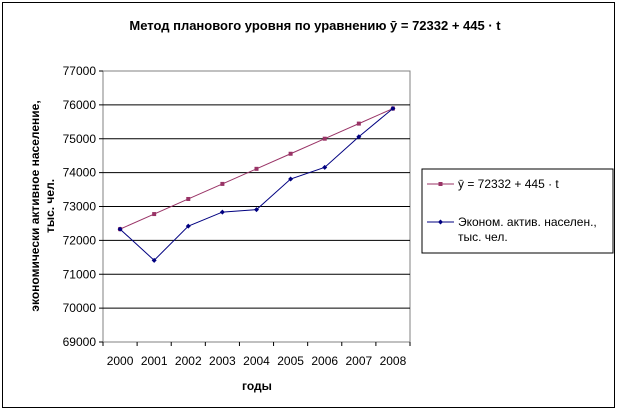  What do you see at coordinates (257, 386) in the screenshot?
I see `x-axis-label: годы` at bounding box center [257, 386].